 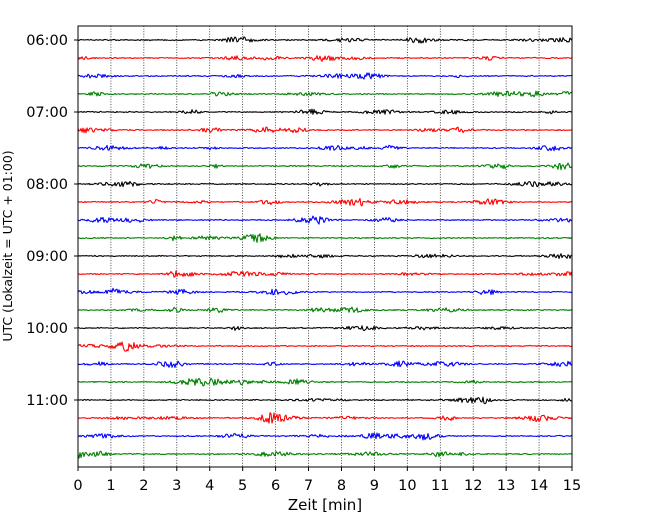 What do you see at coordinates (242, 486) in the screenshot?
I see `x-tick-label: 5` at bounding box center [242, 486].